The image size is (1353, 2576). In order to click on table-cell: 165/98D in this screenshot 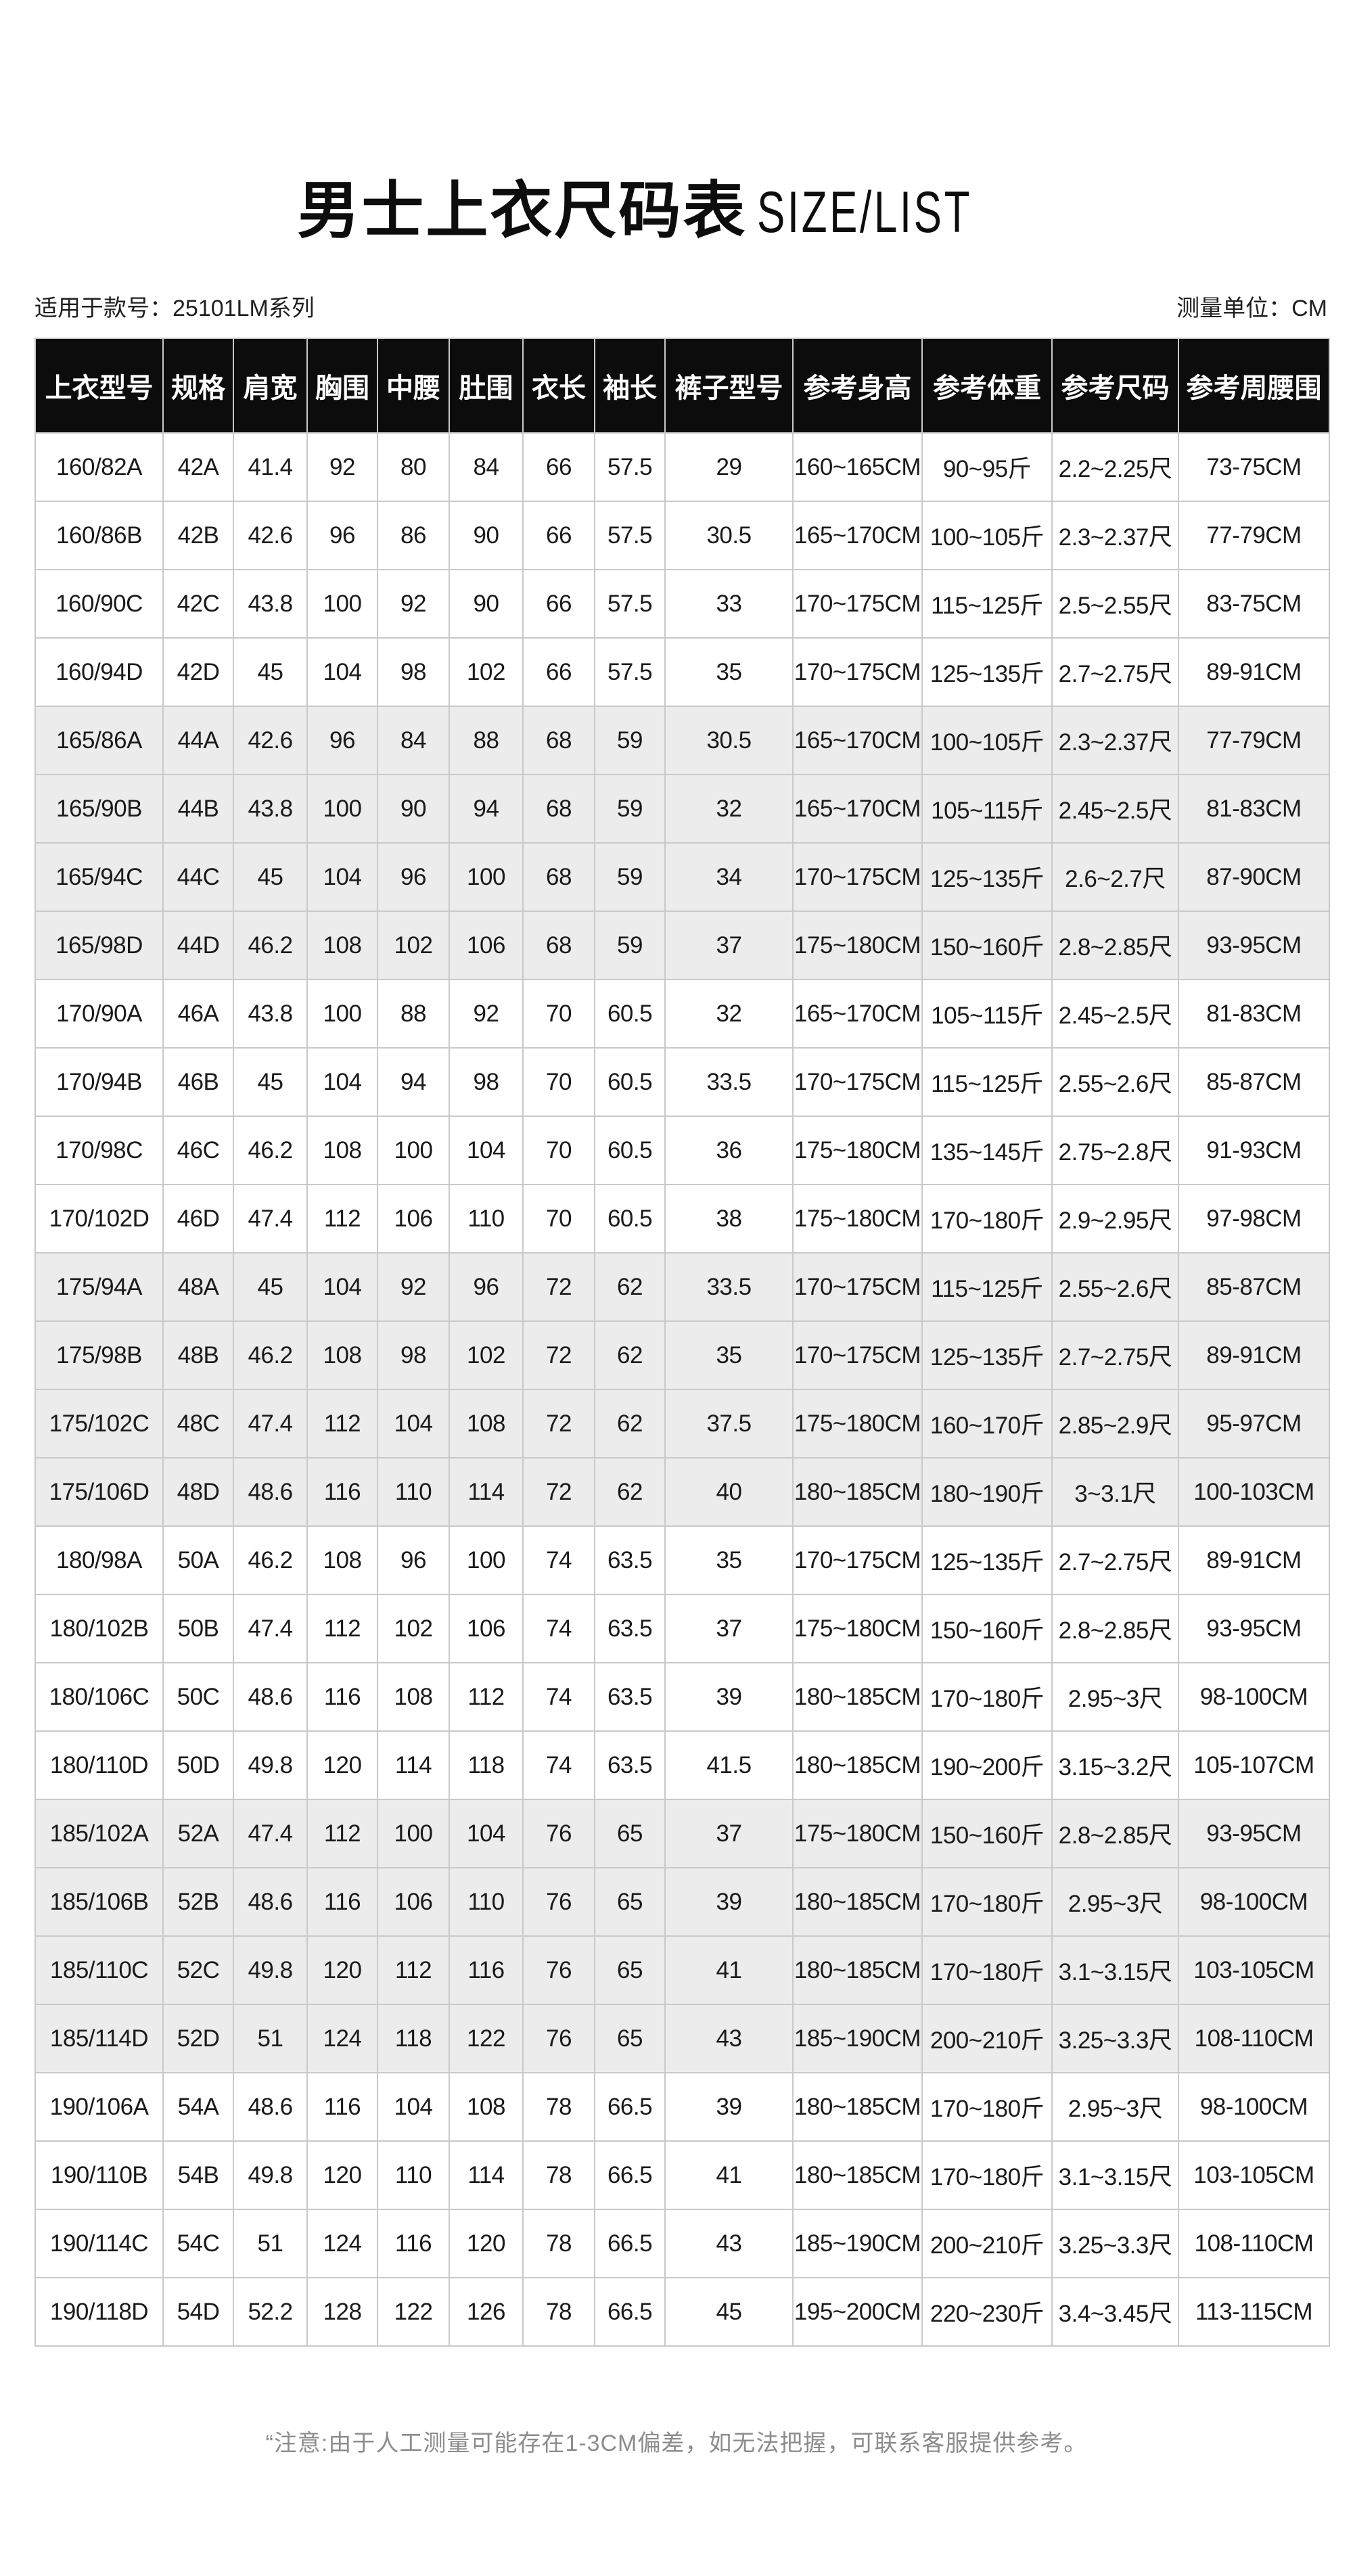, I will do `click(99, 945)`.